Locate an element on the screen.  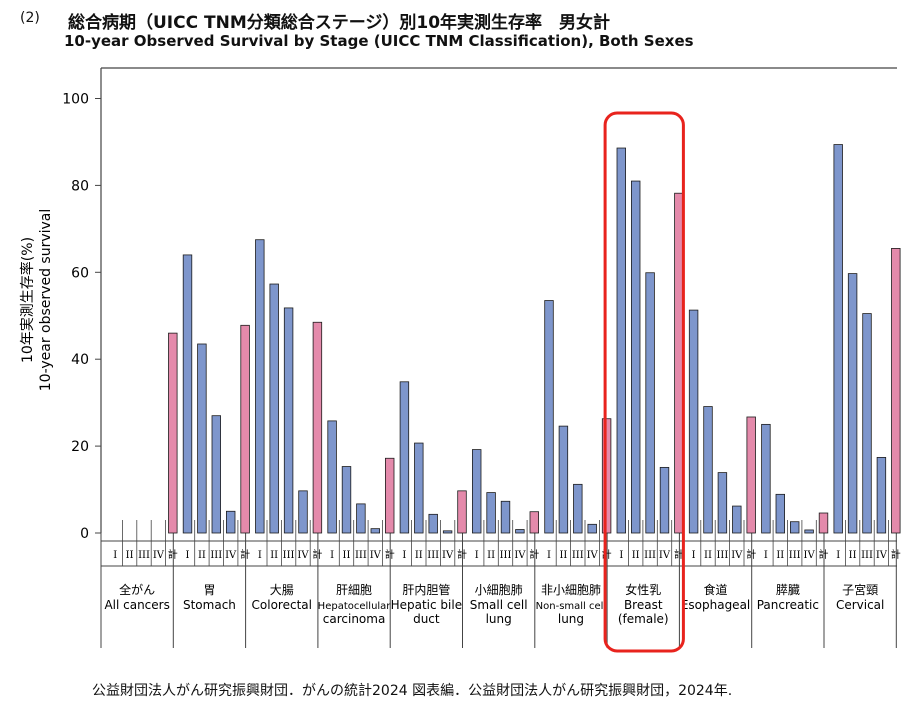
category-label-jp: 肝内胆管 is located at coordinates (426, 589).